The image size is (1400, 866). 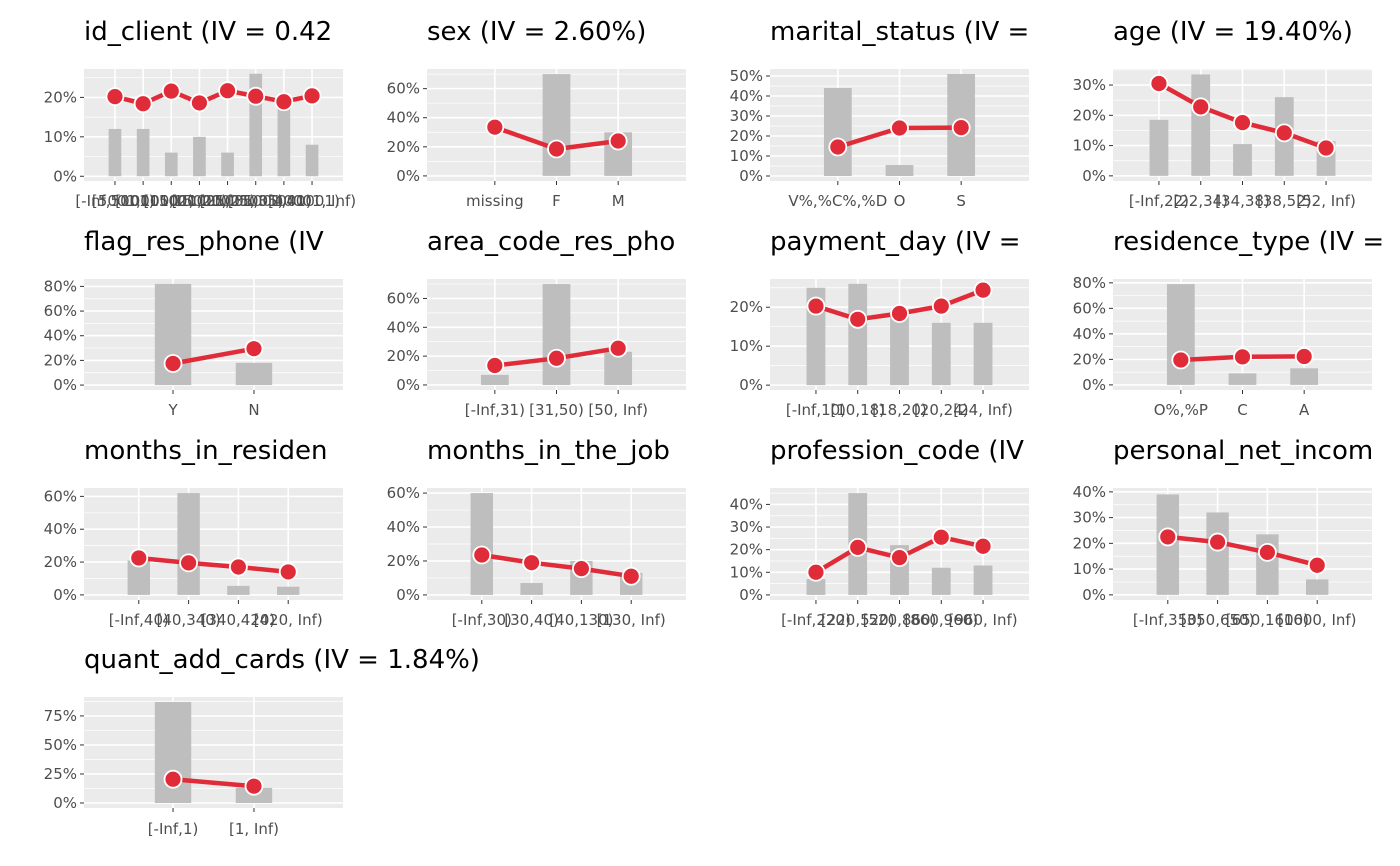 I want to click on x-tick-label: [18,20), so click(x=899, y=410).